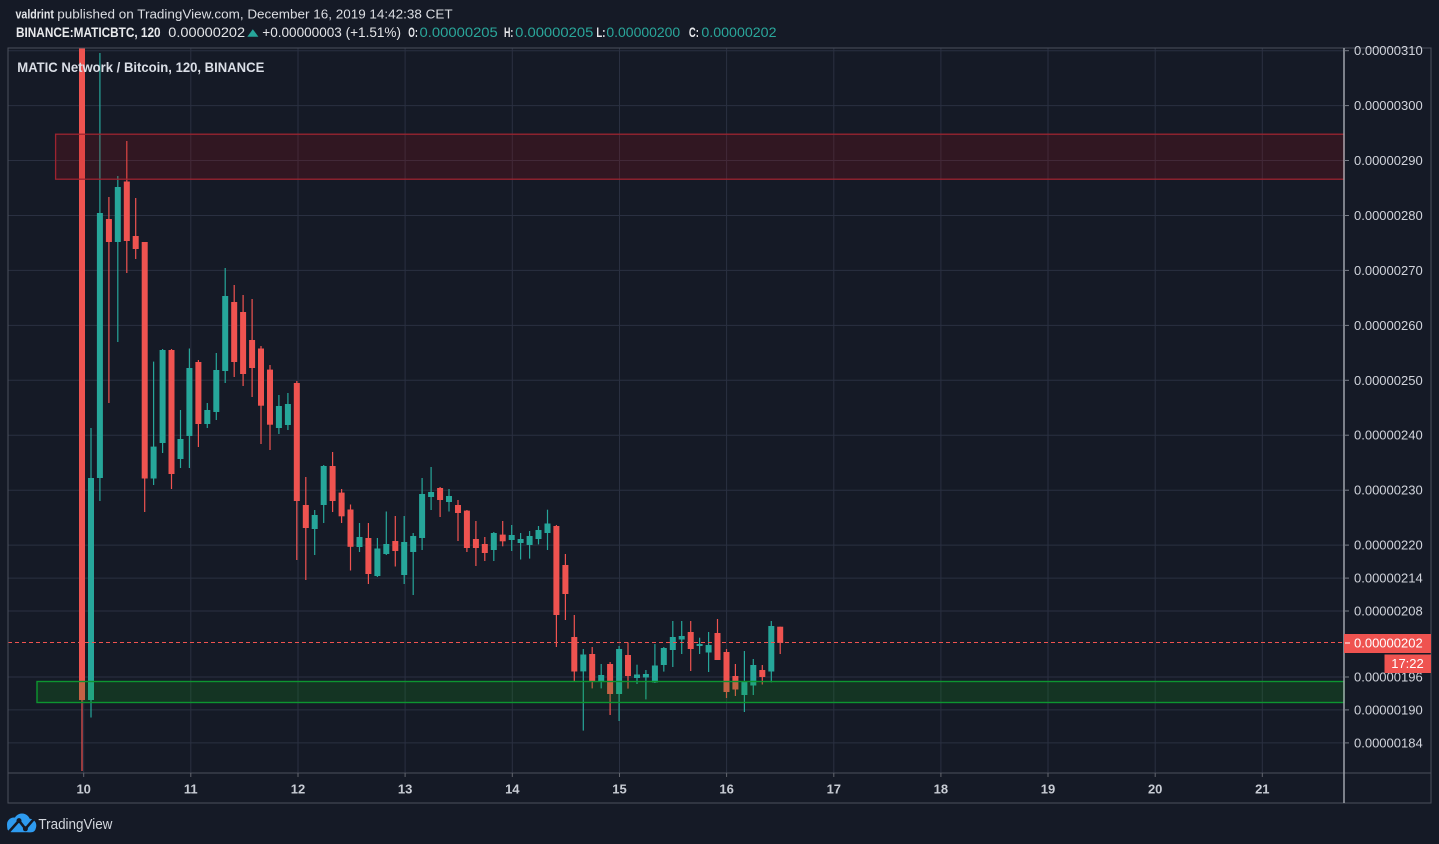 This screenshot has height=844, width=1439. I want to click on svg-text: 0.00000196, so click(1388, 677).